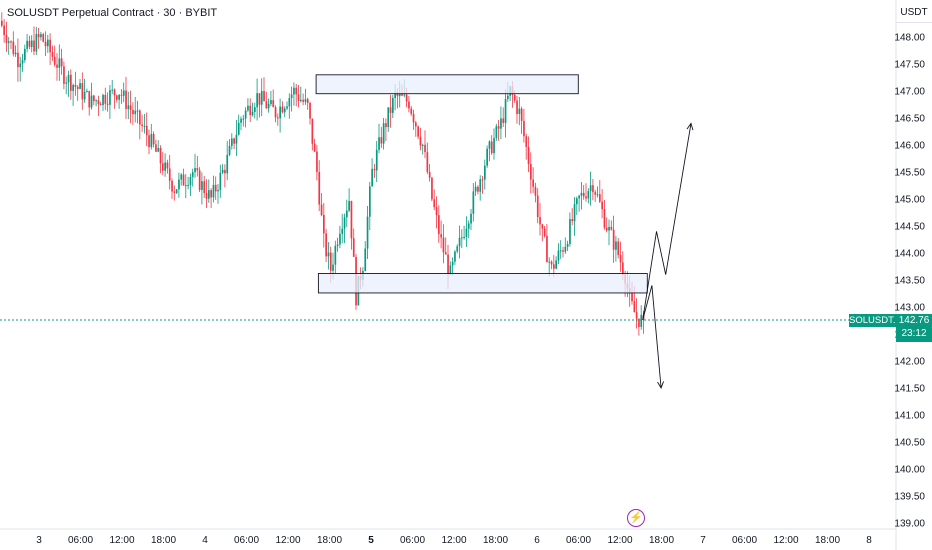 The width and height of the screenshot is (932, 550). What do you see at coordinates (482, 283) in the screenshot?
I see `support-zone` at bounding box center [482, 283].